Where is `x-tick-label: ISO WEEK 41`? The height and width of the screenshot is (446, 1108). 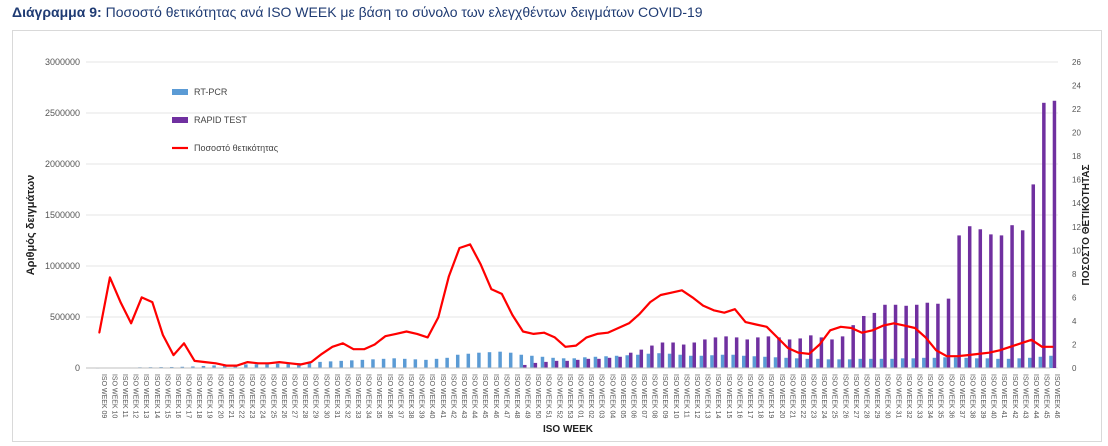
x-tick-label: ISO WEEK 41 is located at coordinates (442, 396).